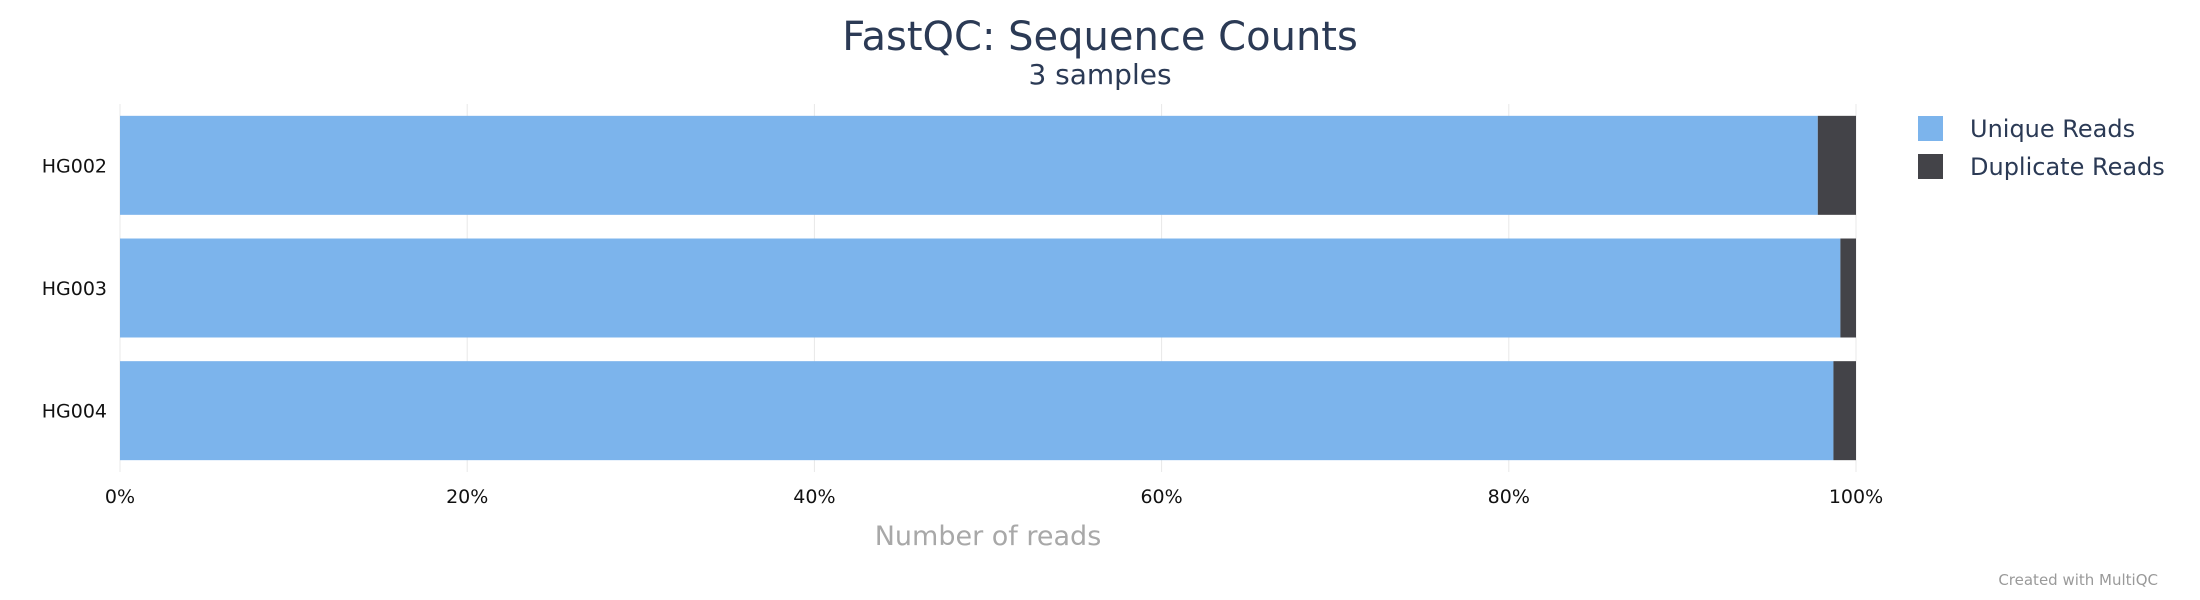 The width and height of the screenshot is (2200, 600). I want to click on legend: Unique Reads Duplicate Reads, so click(2041, 148).